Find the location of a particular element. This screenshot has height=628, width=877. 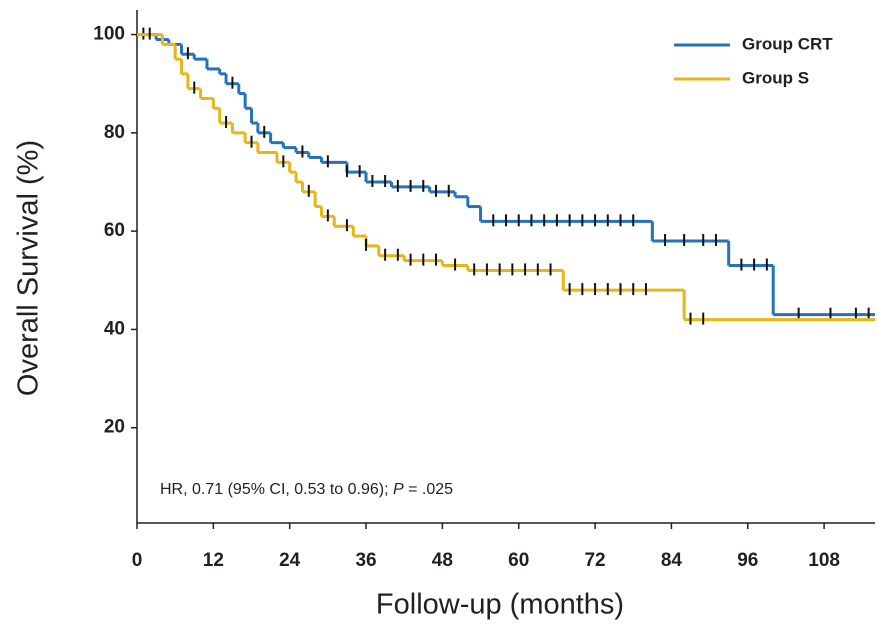

annotation-text: = .025 is located at coordinates (428, 489).